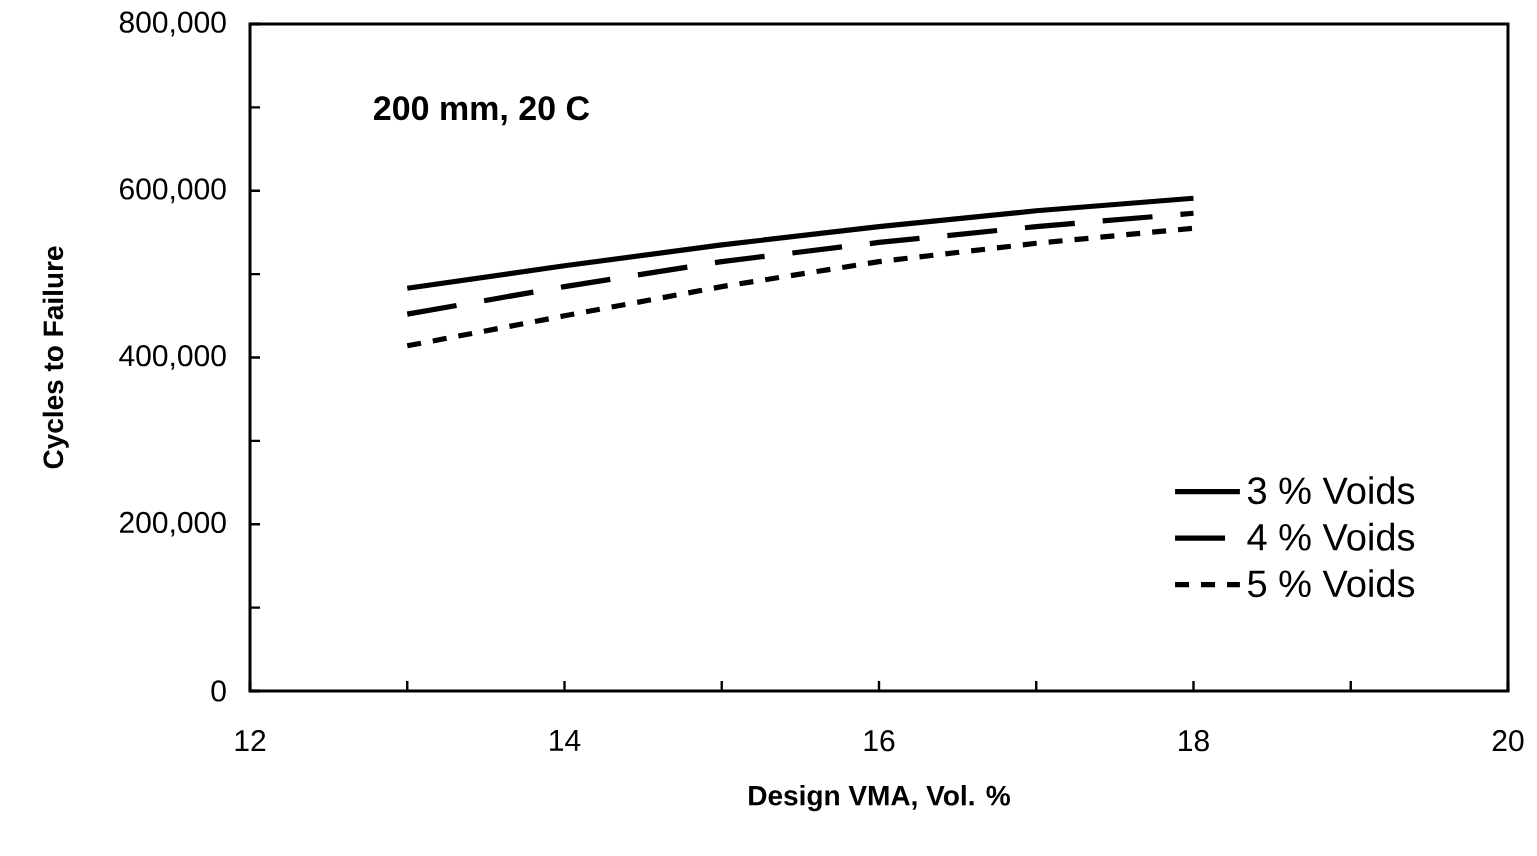 The image size is (1537, 856). What do you see at coordinates (172, 357) in the screenshot?
I see `y-tick-label: 400,000` at bounding box center [172, 357].